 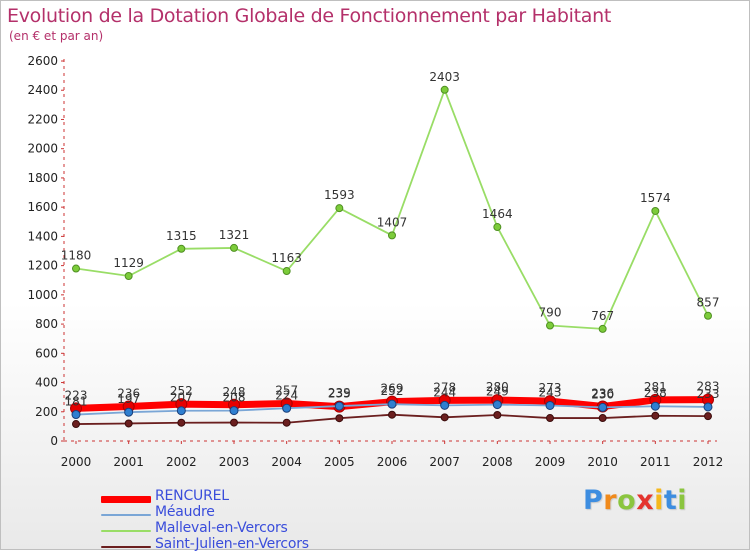 I want to click on x-tick-label: 2005, so click(x=339, y=462).